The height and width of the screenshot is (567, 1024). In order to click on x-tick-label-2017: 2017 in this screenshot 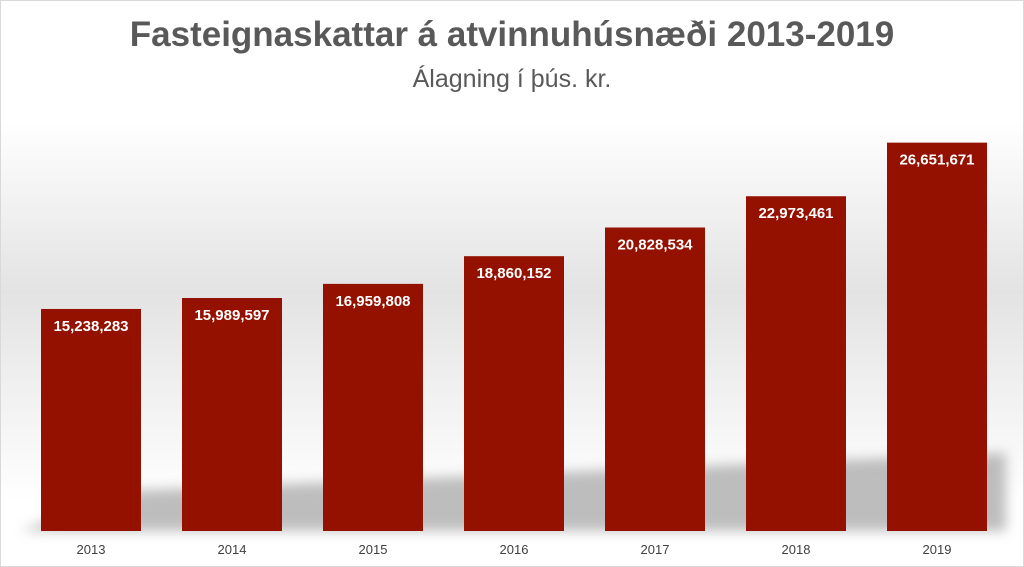, I will do `click(655, 549)`.